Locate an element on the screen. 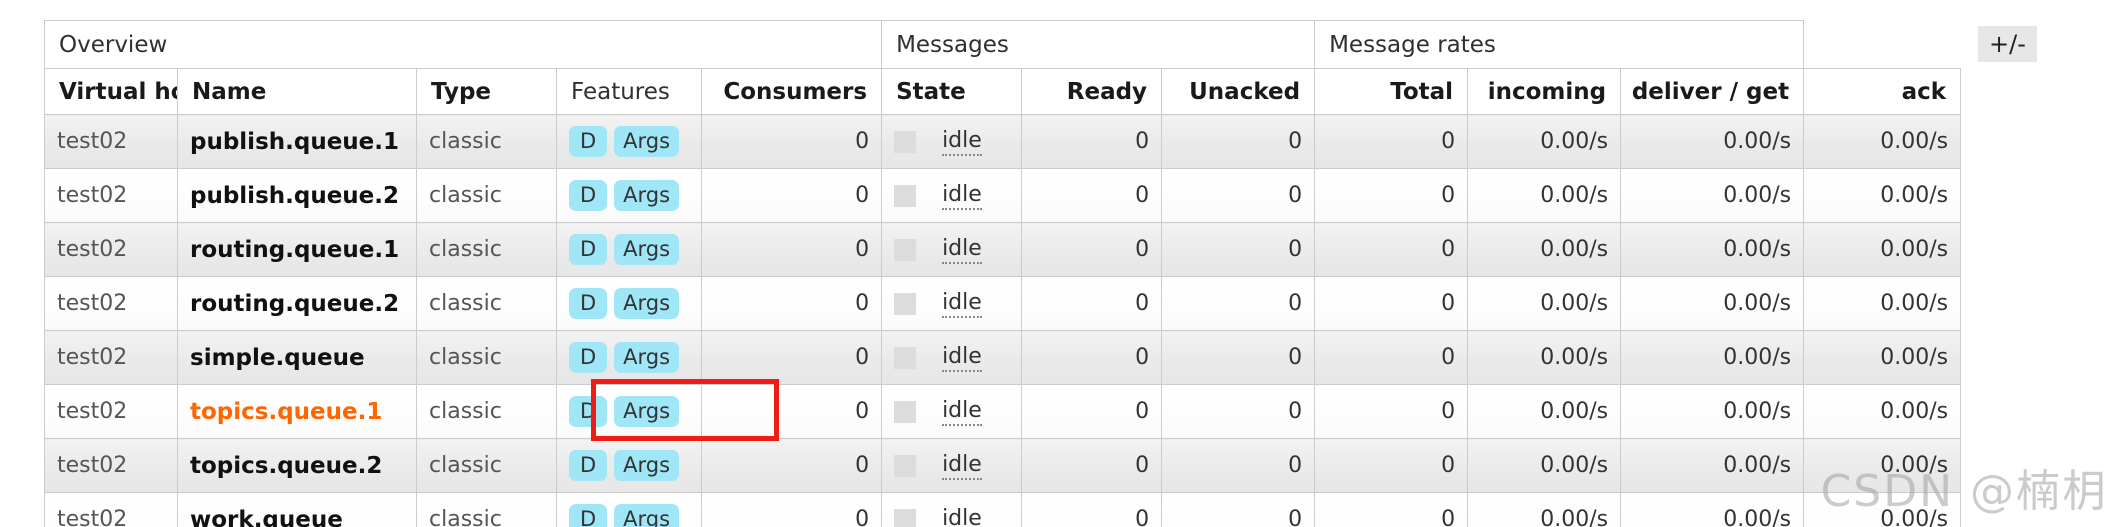  cell-queue-name: work.queue is located at coordinates (297, 509).